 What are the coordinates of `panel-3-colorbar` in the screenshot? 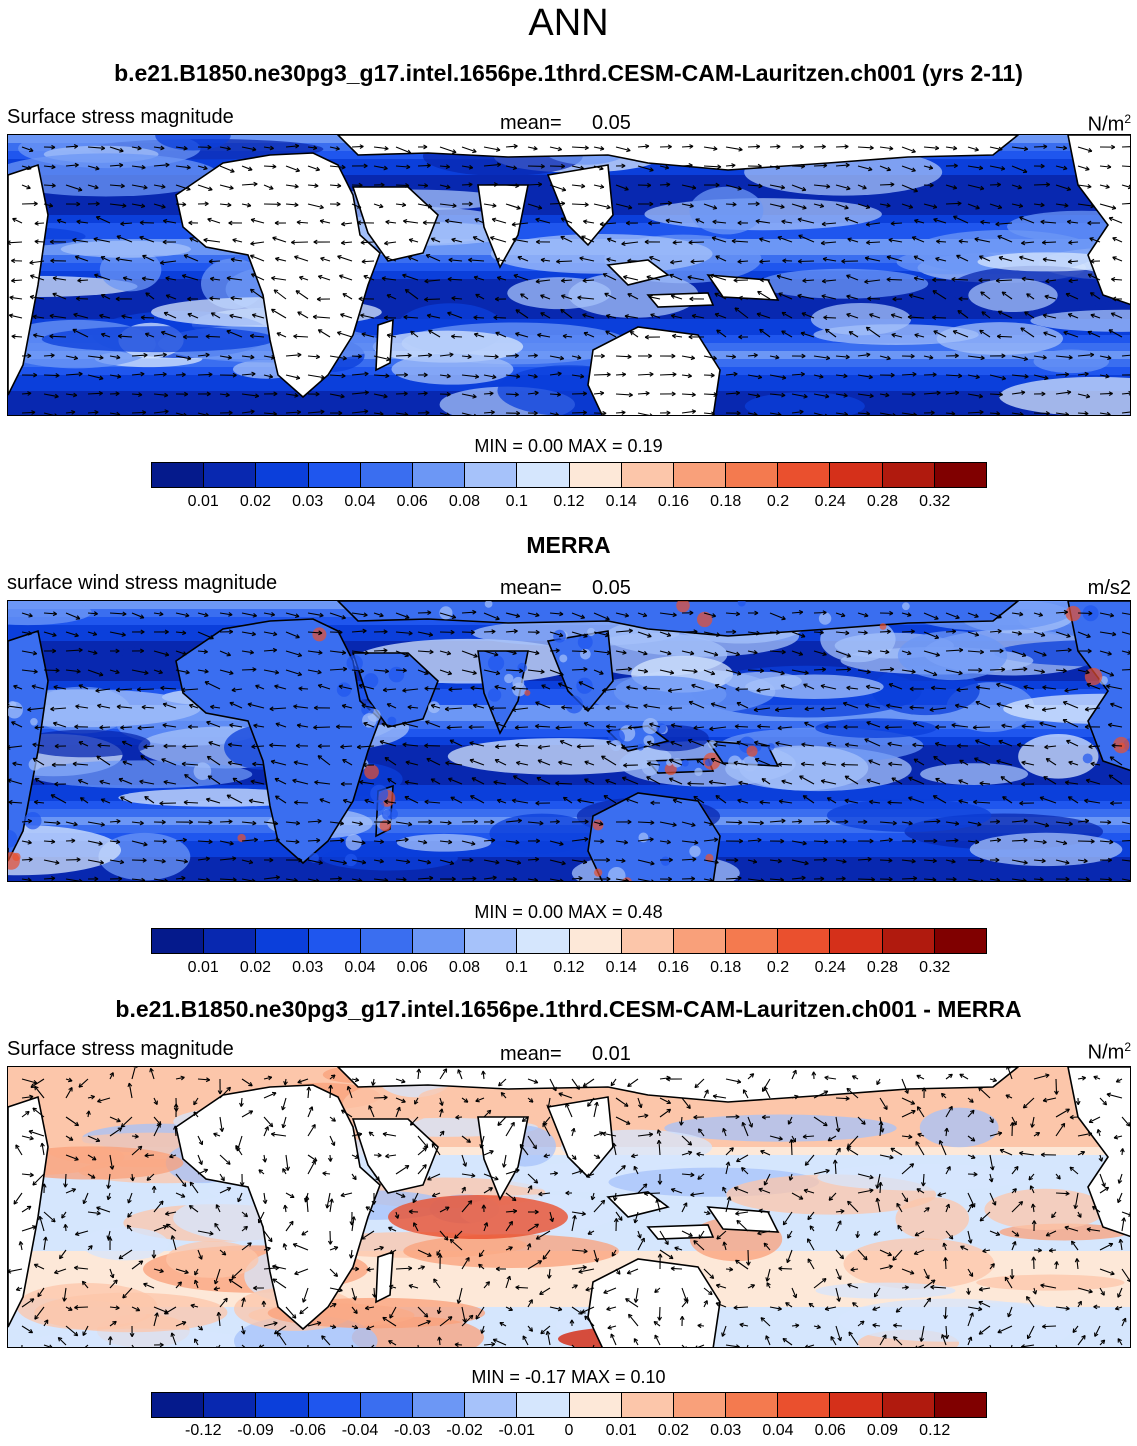 It's located at (569, 1405).